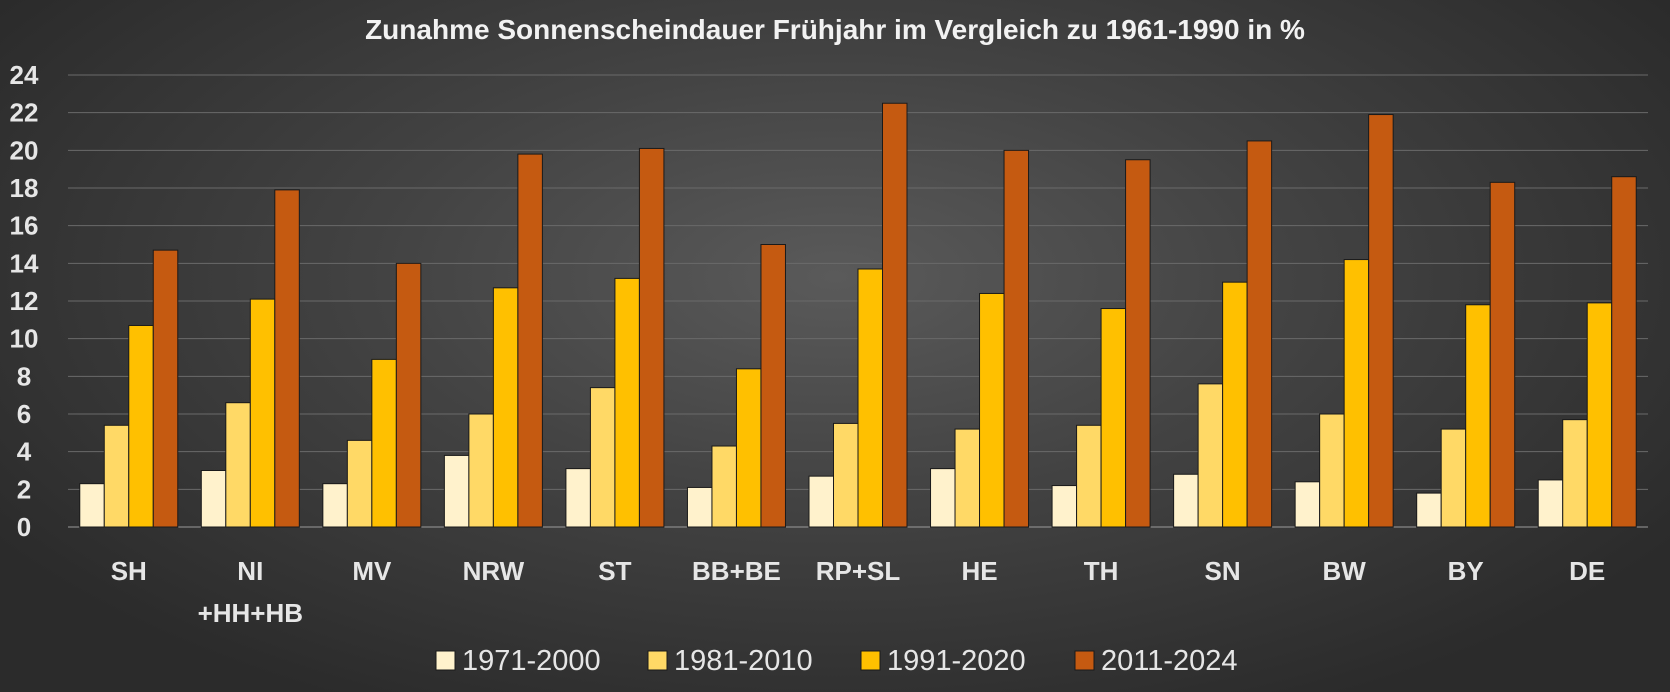  Describe the element at coordinates (1587, 571) in the screenshot. I see `x-category-label: DE` at that location.